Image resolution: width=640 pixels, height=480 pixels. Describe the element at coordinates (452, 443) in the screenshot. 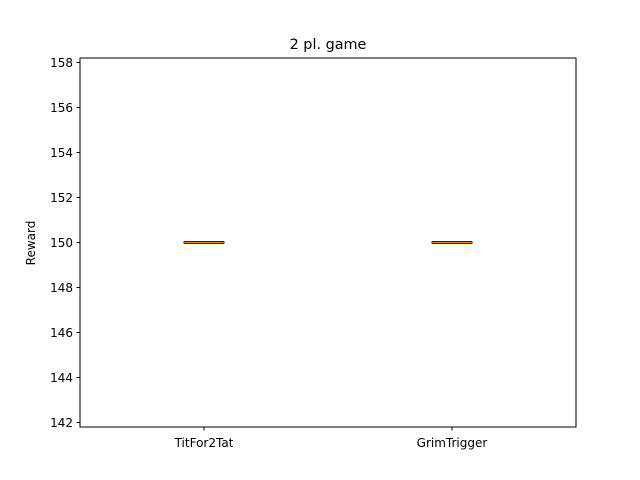

I see `x-tick-label: GrimTrigger` at that location.